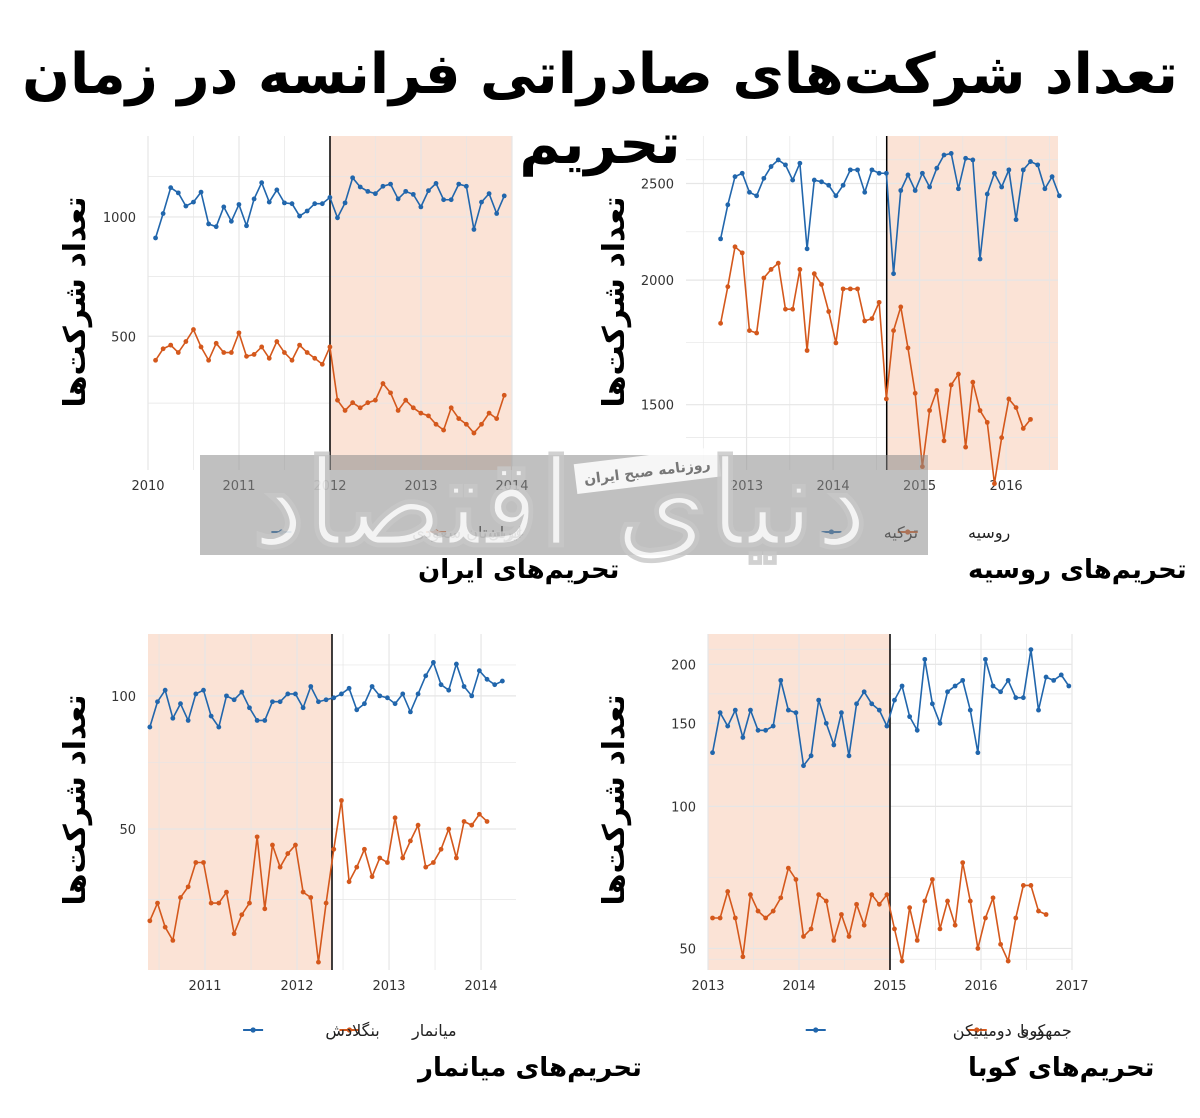  Describe the element at coordinates (683, 724) in the screenshot. I see `y-tick-label: 150` at that location.